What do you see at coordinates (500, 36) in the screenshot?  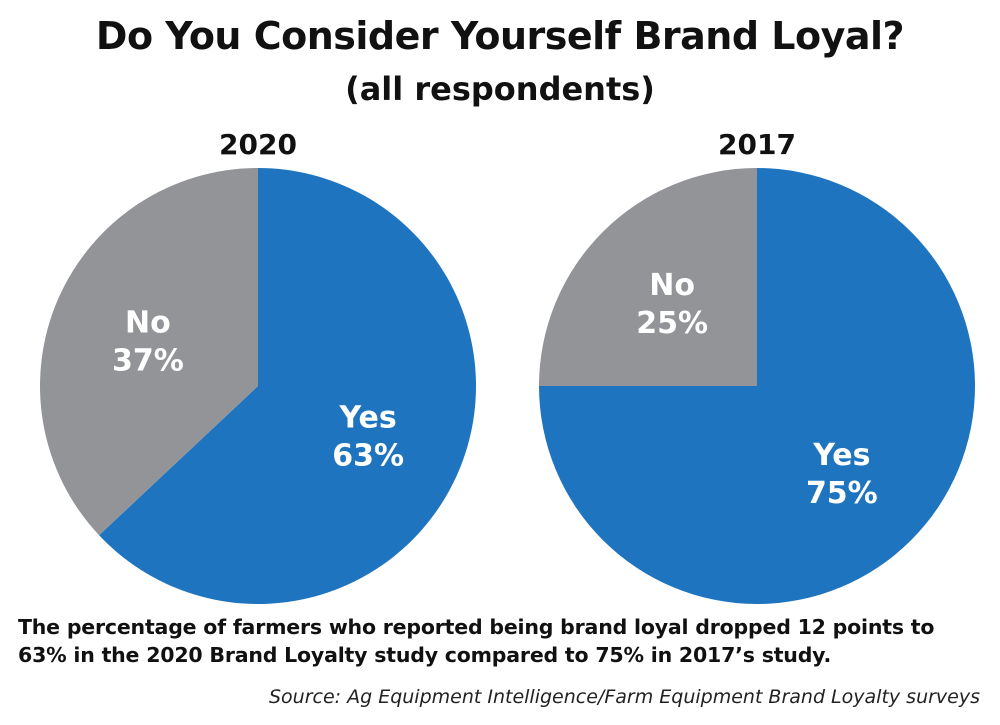 I see `chart-title: Do You Consider Yourself Brand Loyal?` at bounding box center [500, 36].